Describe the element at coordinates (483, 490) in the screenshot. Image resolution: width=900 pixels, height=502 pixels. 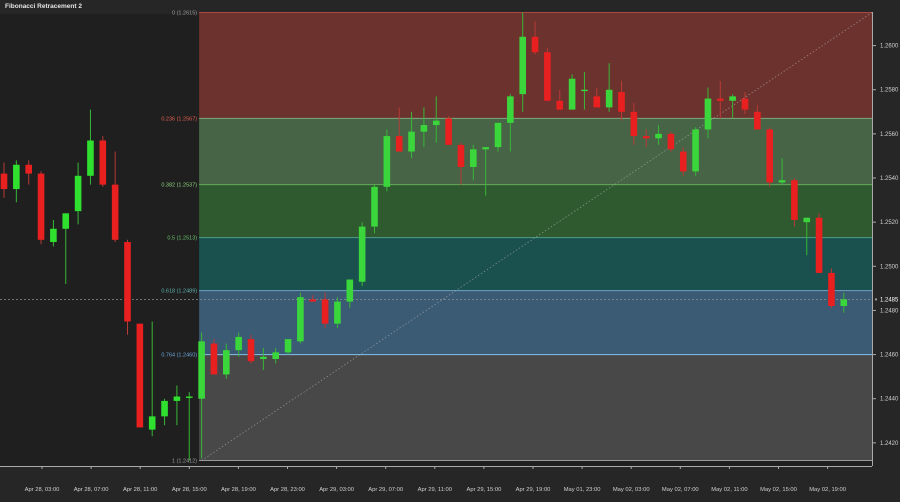
I see `x-tick-label: Apr 29, 15:00` at that location.